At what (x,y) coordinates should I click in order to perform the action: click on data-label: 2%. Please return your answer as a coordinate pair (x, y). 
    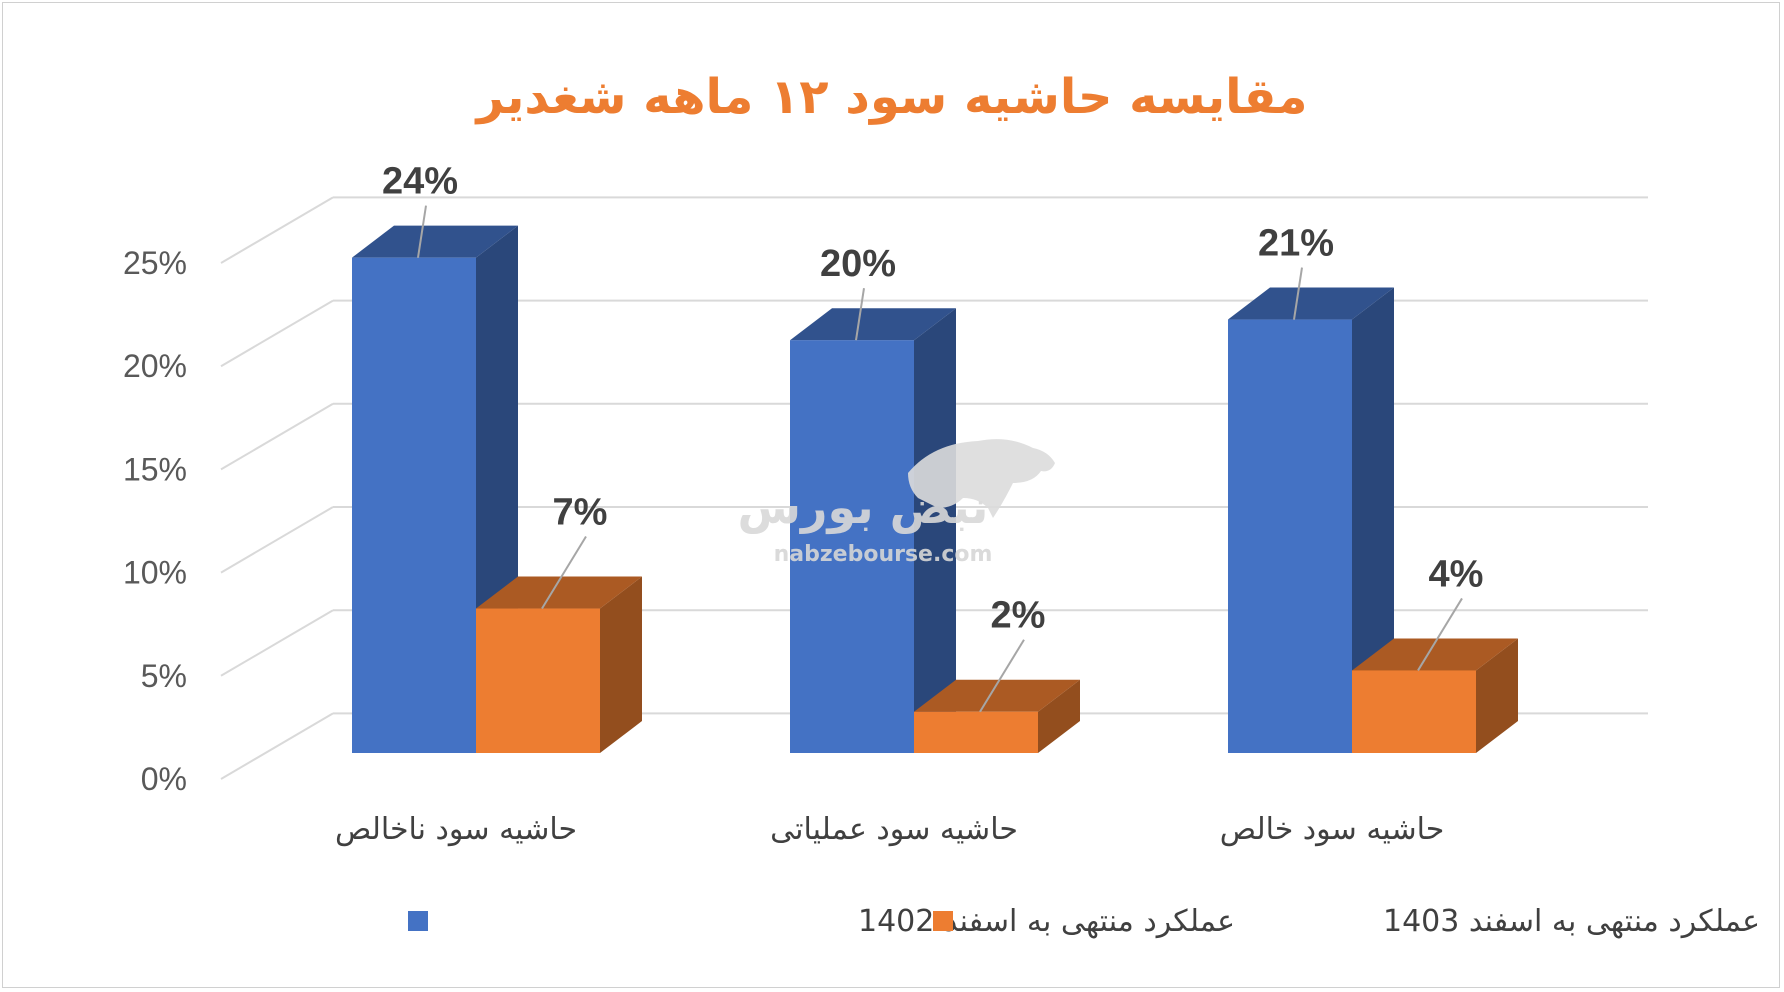
    Looking at the image, I should click on (1018, 616).